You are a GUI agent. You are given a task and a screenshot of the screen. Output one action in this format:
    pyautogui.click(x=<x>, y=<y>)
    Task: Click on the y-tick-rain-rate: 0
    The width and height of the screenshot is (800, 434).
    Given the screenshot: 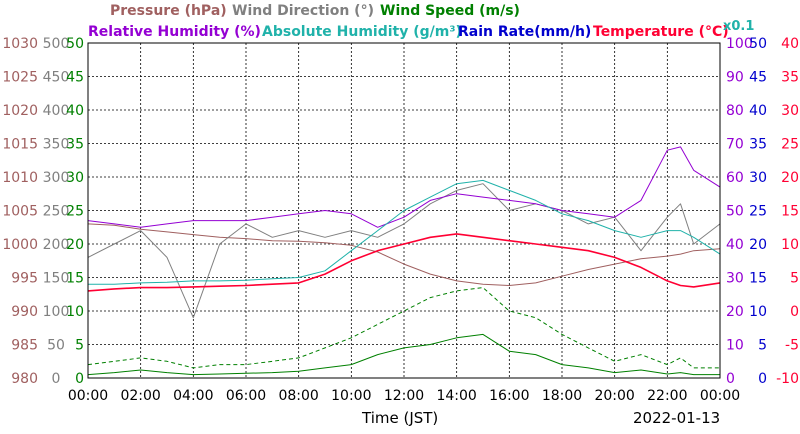 What is the action you would take?
    pyautogui.click(x=762, y=379)
    